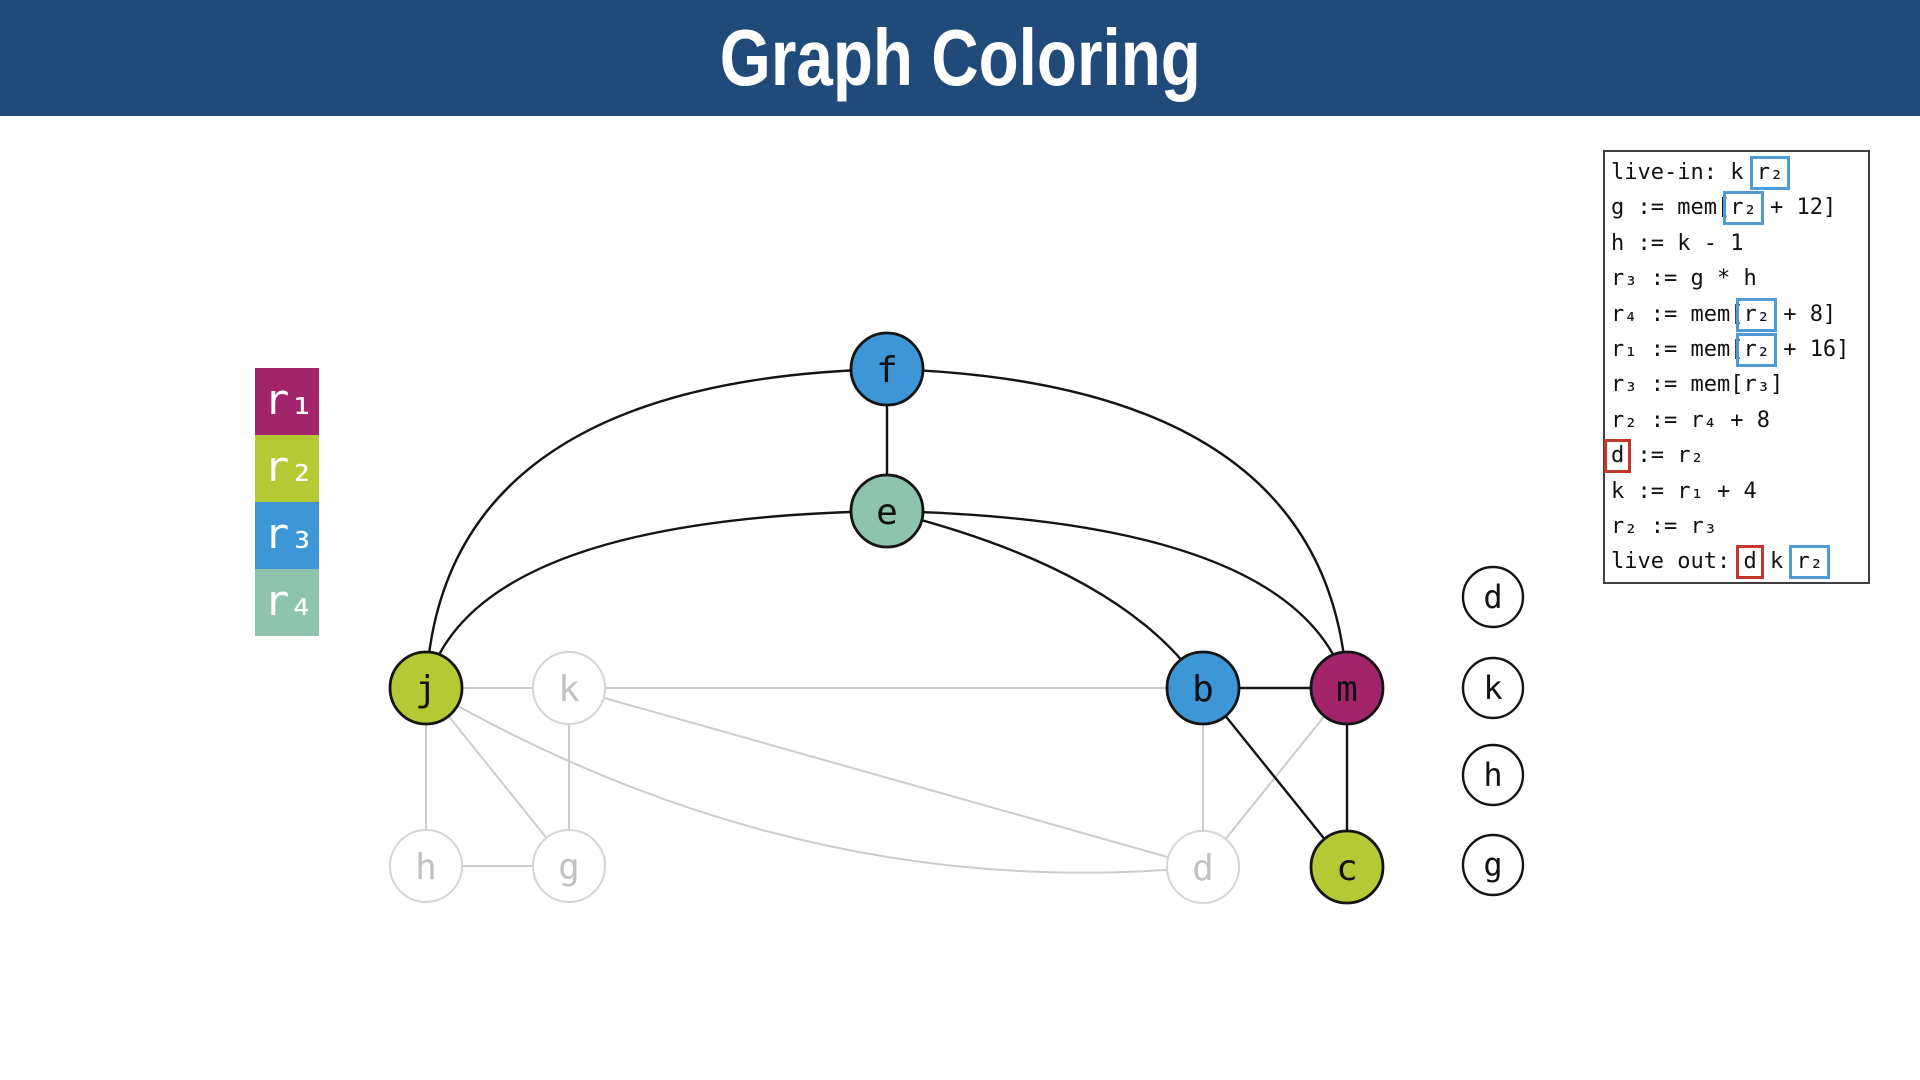  I want to click on graph-node-e, so click(887, 511).